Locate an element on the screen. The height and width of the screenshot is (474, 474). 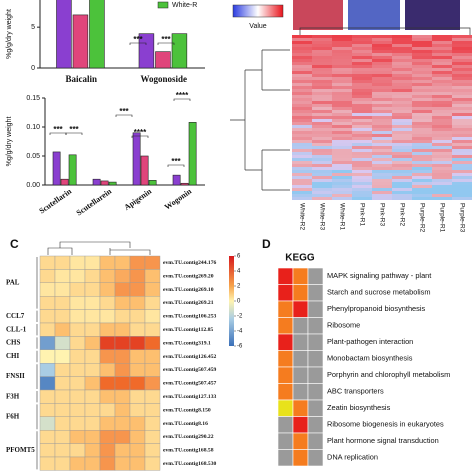
row-label: evm.TU.contig269.21 is located at coordinates (188, 303).